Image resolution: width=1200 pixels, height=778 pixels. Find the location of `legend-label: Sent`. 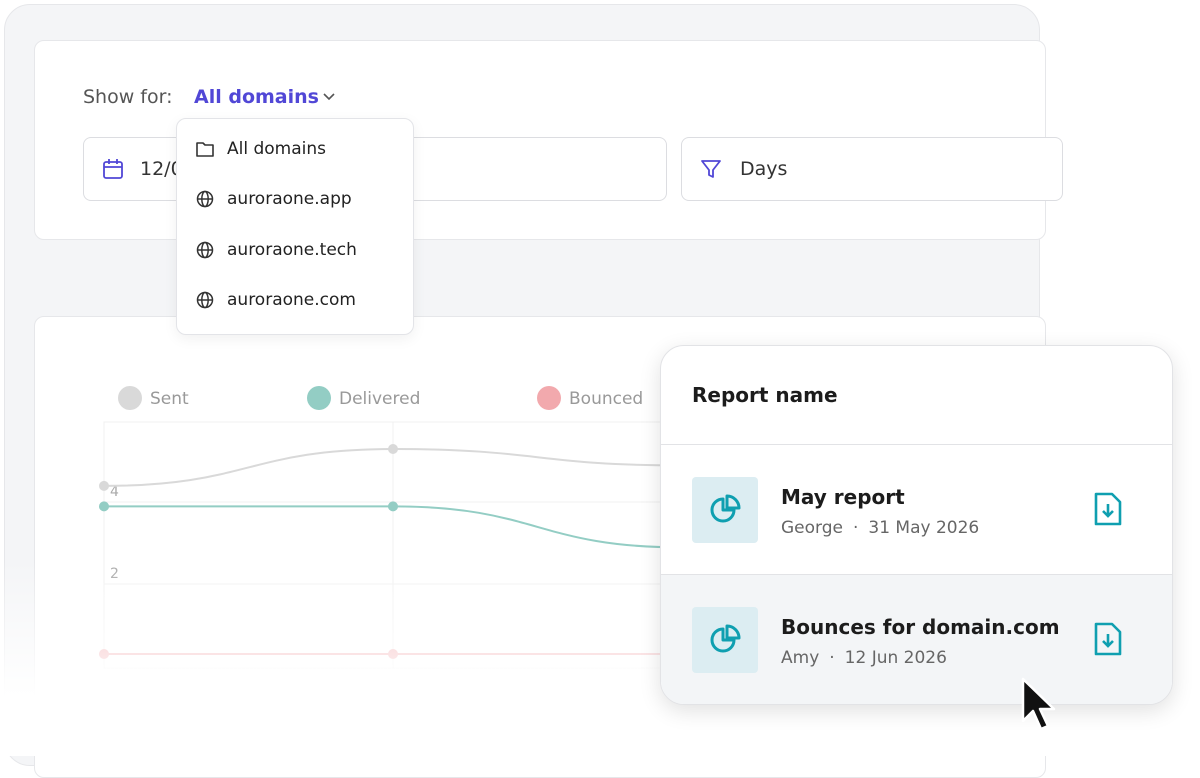

legend-label: Sent is located at coordinates (169, 399).